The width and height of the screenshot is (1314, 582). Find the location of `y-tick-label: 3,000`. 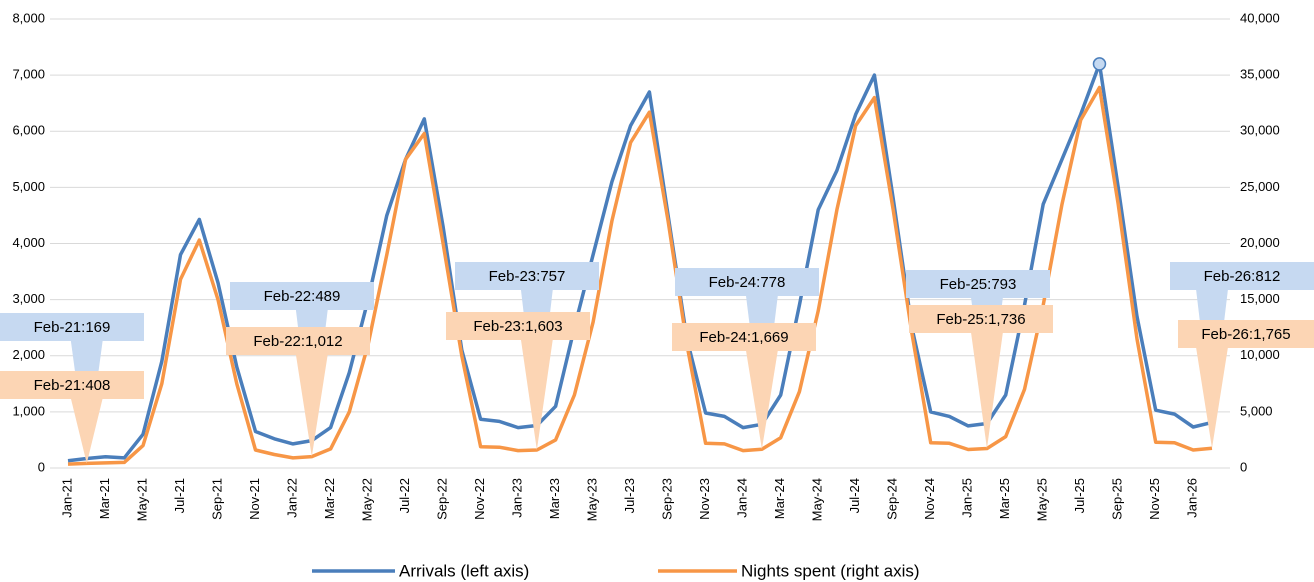

y-tick-label: 3,000 is located at coordinates (28, 298).